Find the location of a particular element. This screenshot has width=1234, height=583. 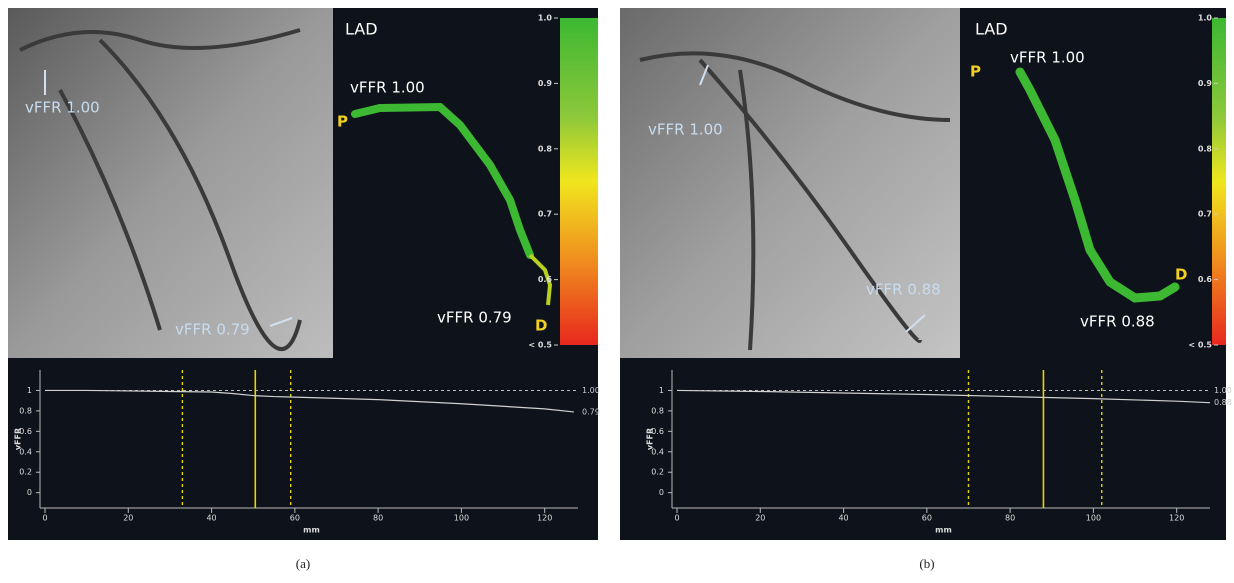

caption: (b) is located at coordinates (926, 563).